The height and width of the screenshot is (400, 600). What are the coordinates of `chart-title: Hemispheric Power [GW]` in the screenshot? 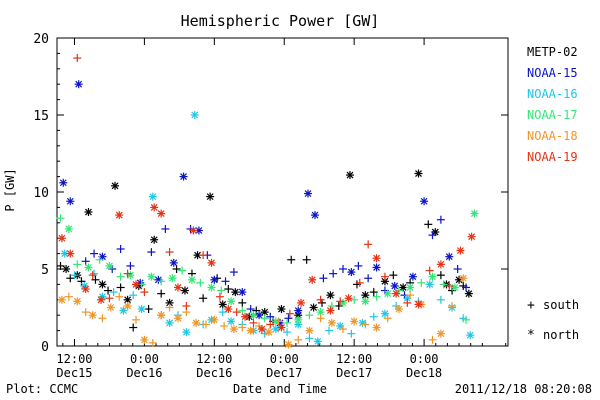 It's located at (280, 21).